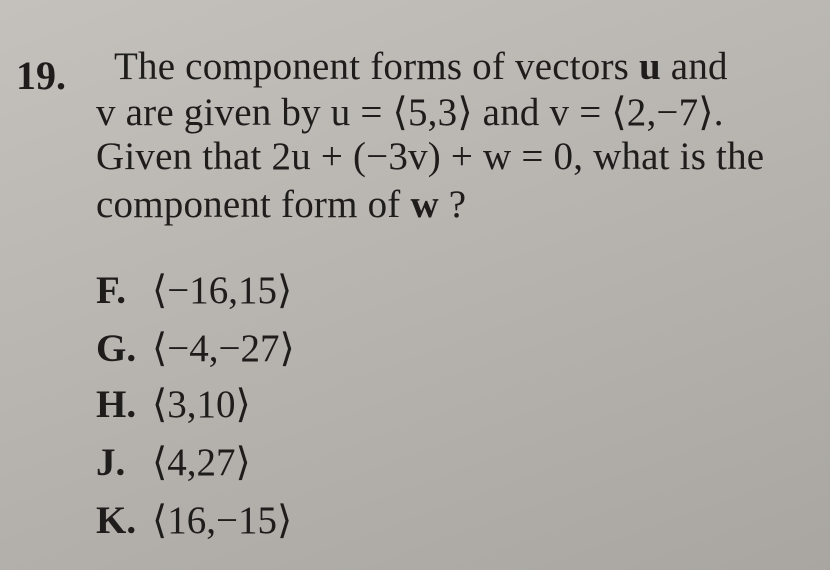  I want to click on stem-line: component form of w ?, so click(281, 204).